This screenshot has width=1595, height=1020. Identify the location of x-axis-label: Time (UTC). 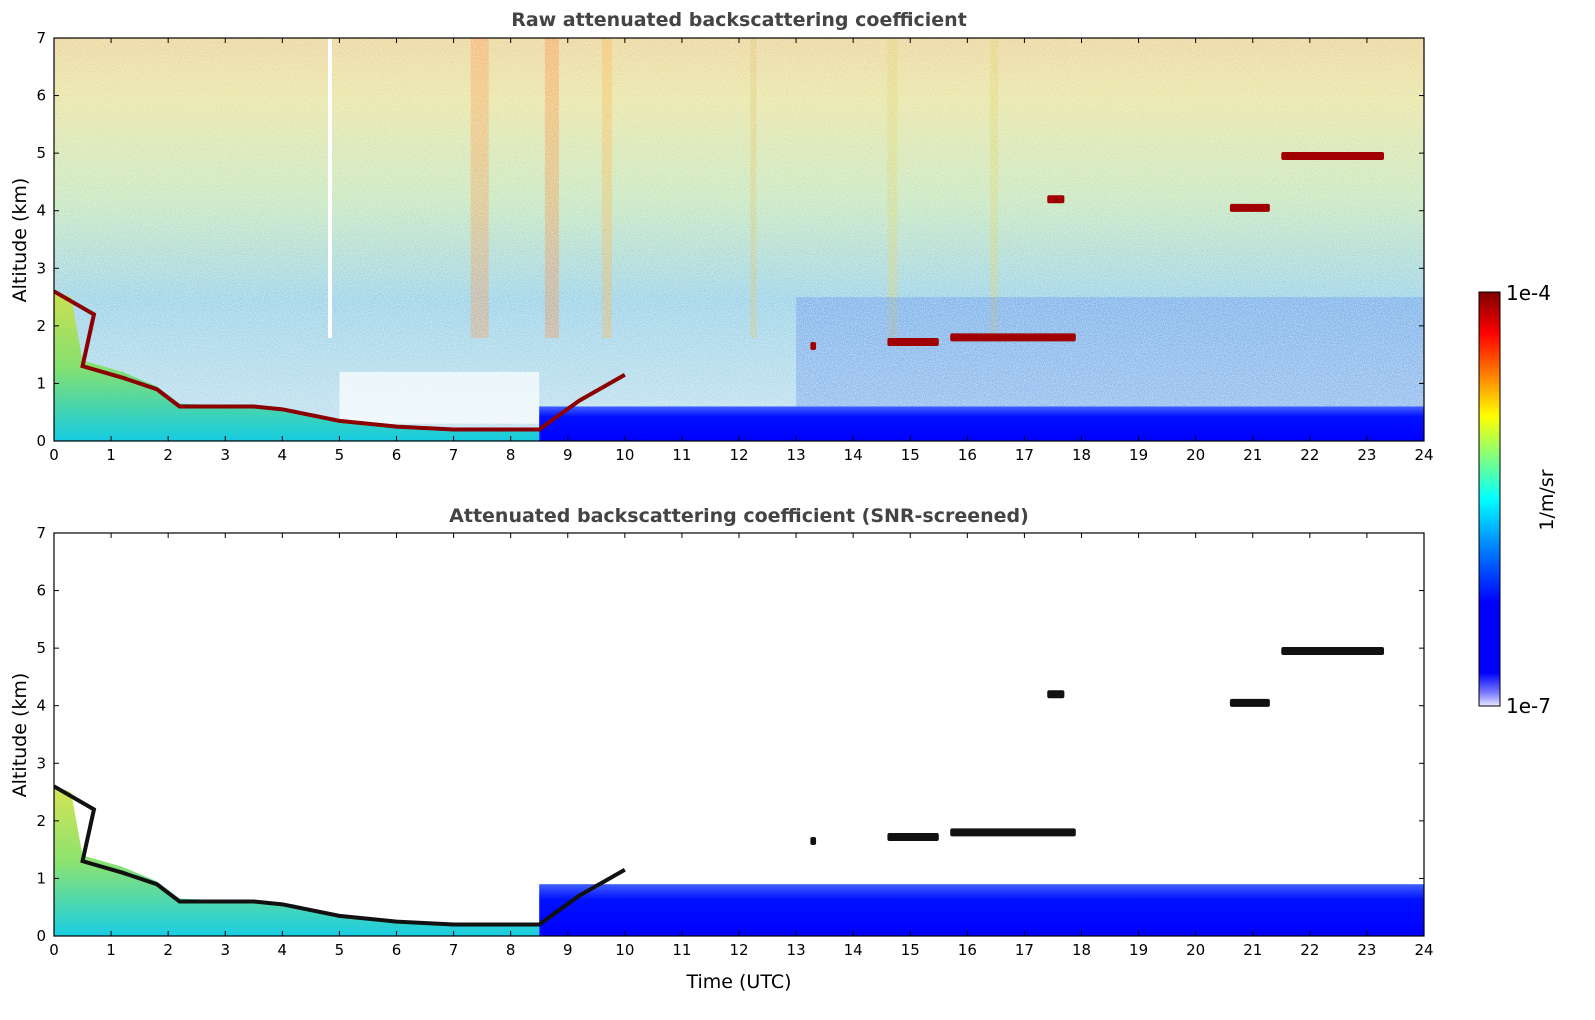
(738, 982).